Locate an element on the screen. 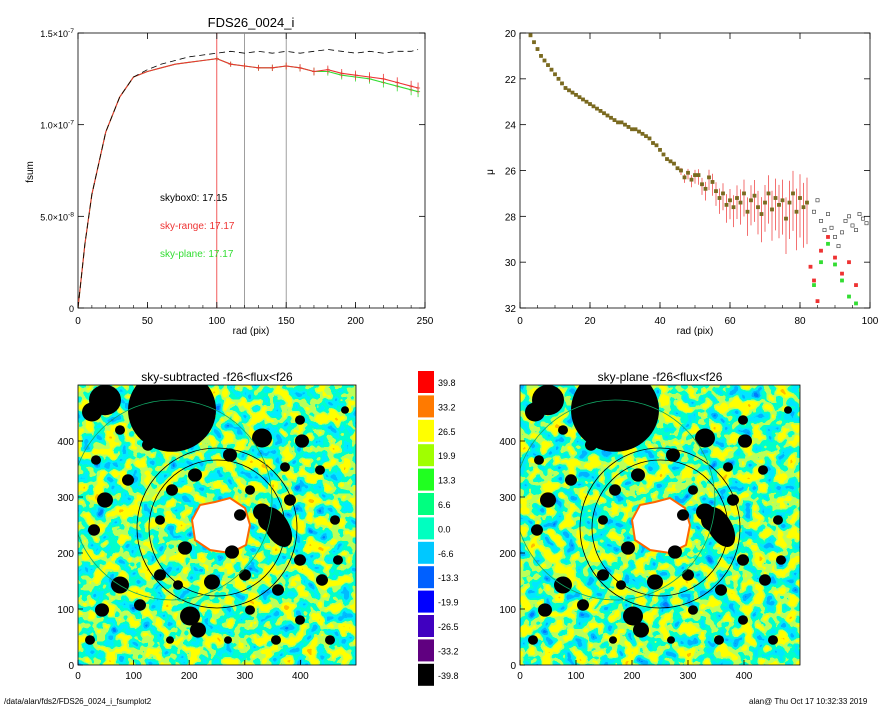 The width and height of the screenshot is (885, 708). x-tick-label: 80 is located at coordinates (800, 321).